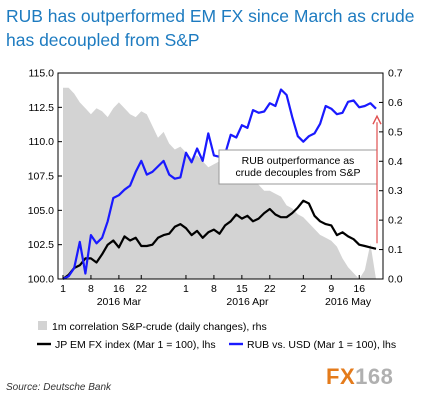 The height and width of the screenshot is (401, 437). Describe the element at coordinates (119, 302) in the screenshot. I see `x-axis-month-label: 2016 Mar` at that location.